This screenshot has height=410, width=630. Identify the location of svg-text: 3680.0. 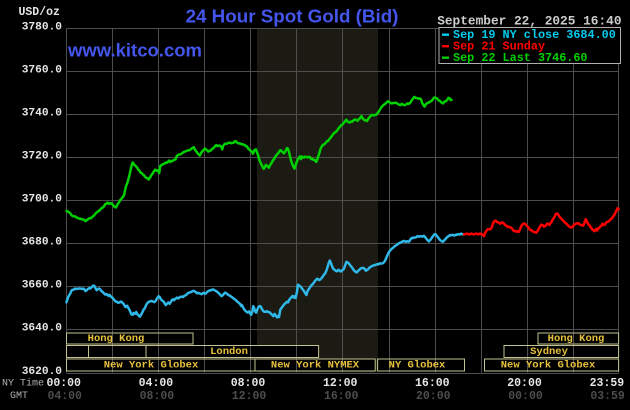
(42, 243).